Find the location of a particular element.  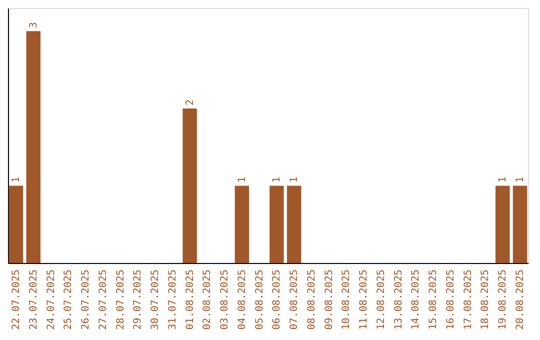

x-tick-label: 31.07.2025 is located at coordinates (172, 300).